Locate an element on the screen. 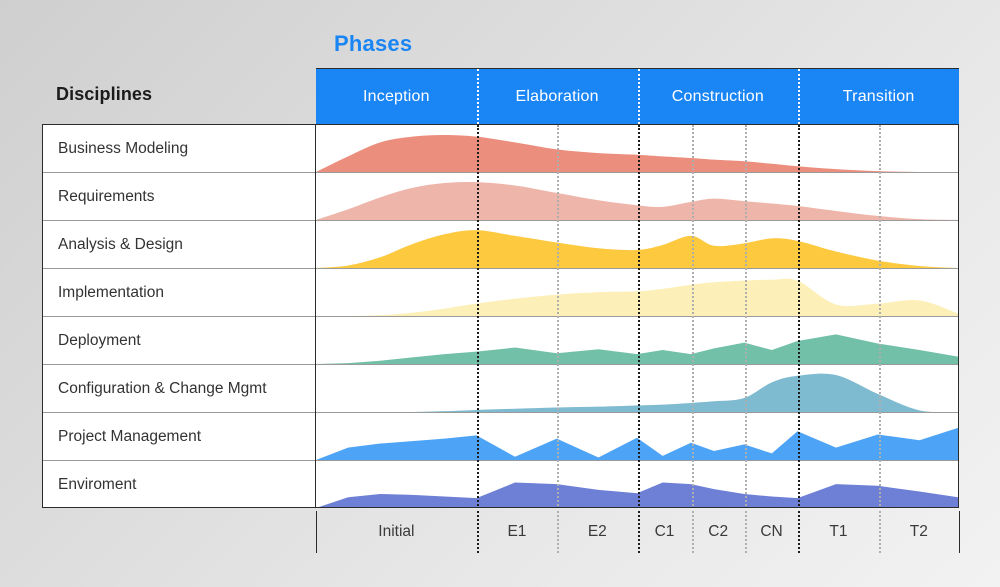  discipline-row-configuration-change-mgmt: Configuration & Change Mgmt is located at coordinates (179, 389).